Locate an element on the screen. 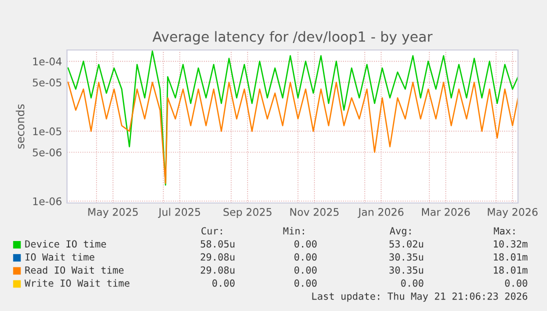  x-tick-label: Jul 2025 is located at coordinates (179, 213).